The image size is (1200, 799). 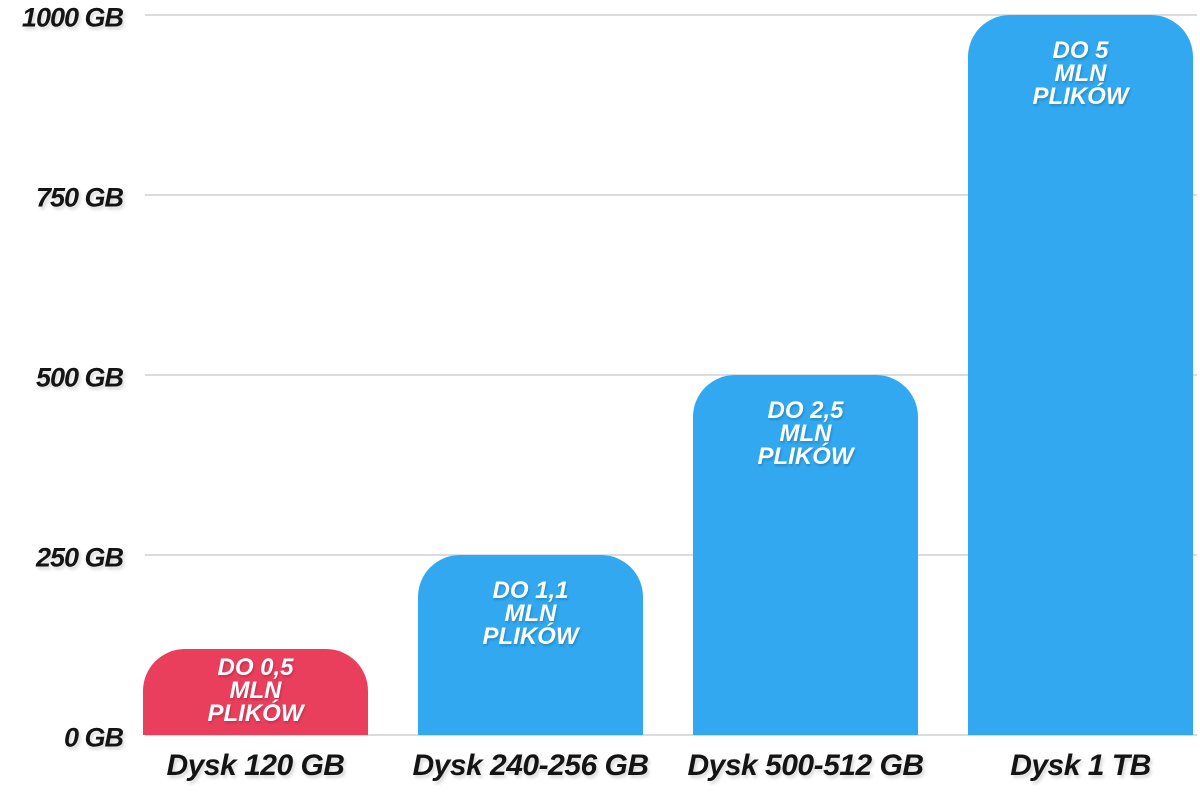 I want to click on bar-dysk-120gb: DO 0,5 MLN PLIKÓW, so click(x=255, y=691).